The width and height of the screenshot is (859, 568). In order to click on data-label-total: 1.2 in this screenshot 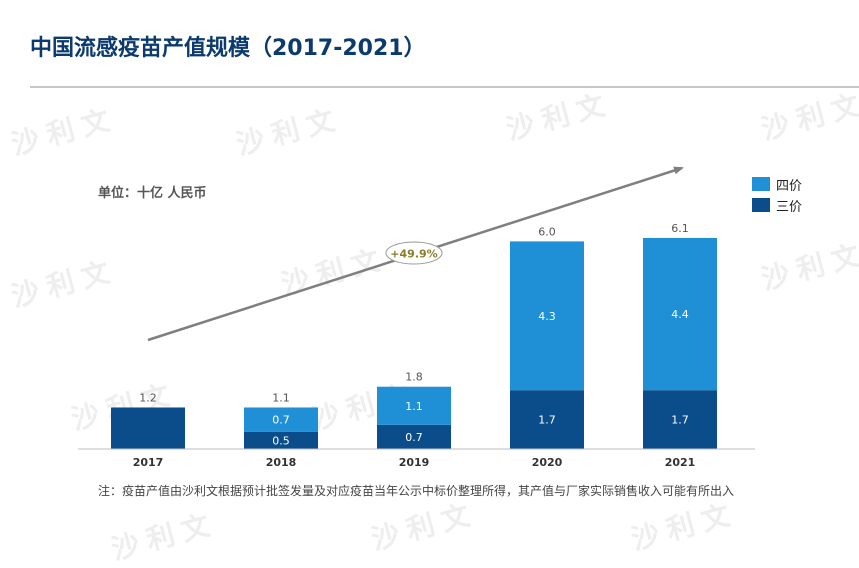, I will do `click(148, 397)`.